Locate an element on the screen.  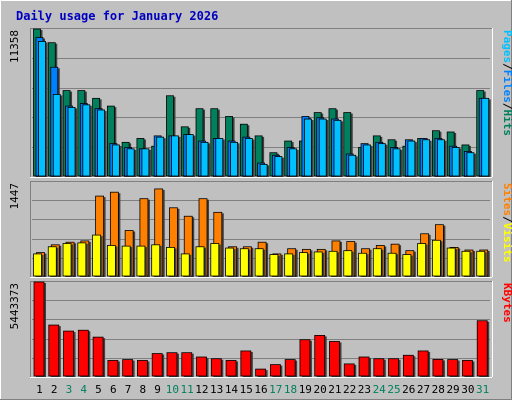
legend-entry: Sites is located at coordinates (506, 199).